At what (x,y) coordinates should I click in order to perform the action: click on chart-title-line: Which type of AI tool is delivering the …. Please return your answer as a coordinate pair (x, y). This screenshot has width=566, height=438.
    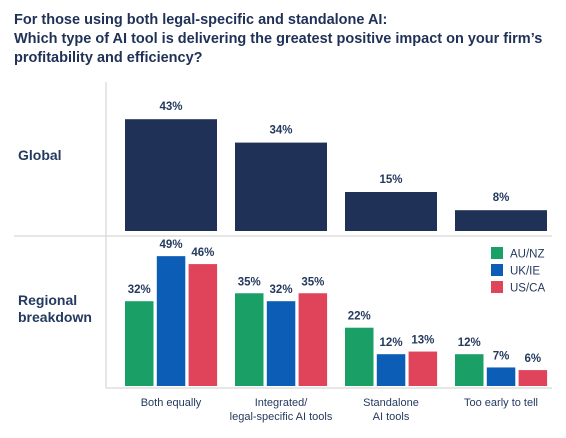
    Looking at the image, I should click on (278, 39).